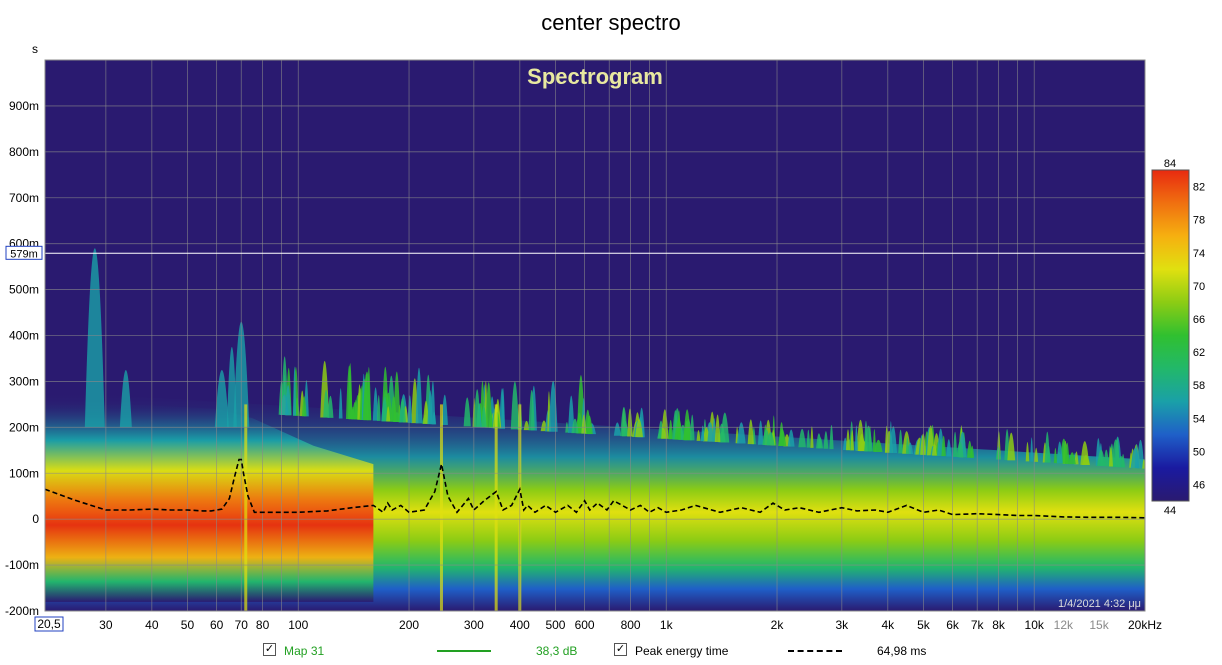  I want to click on color-scale-tick-label: 50, so click(1199, 452).